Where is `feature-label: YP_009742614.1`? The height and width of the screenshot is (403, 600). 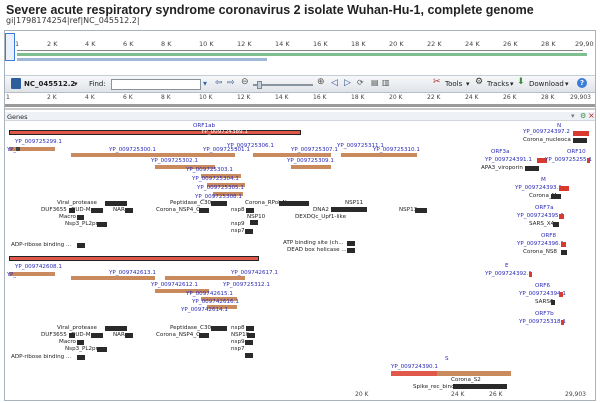 feature-label: YP_009742614.1 is located at coordinates (204, 310).